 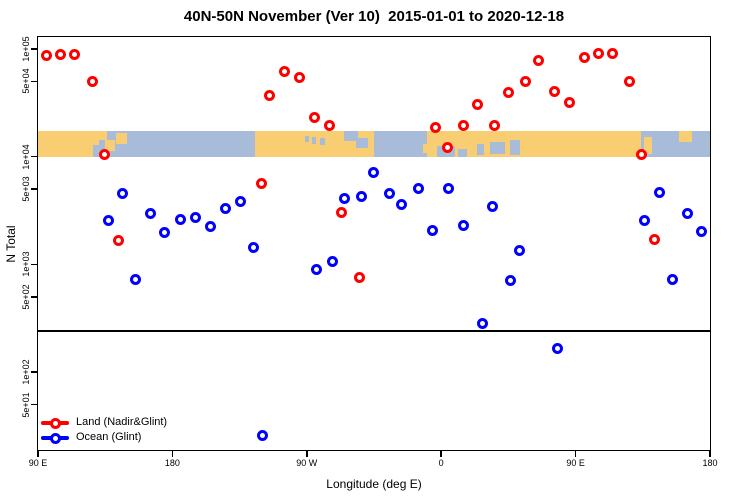 I want to click on legend-label-ocean: Ocean (Glint), so click(x=109, y=437).